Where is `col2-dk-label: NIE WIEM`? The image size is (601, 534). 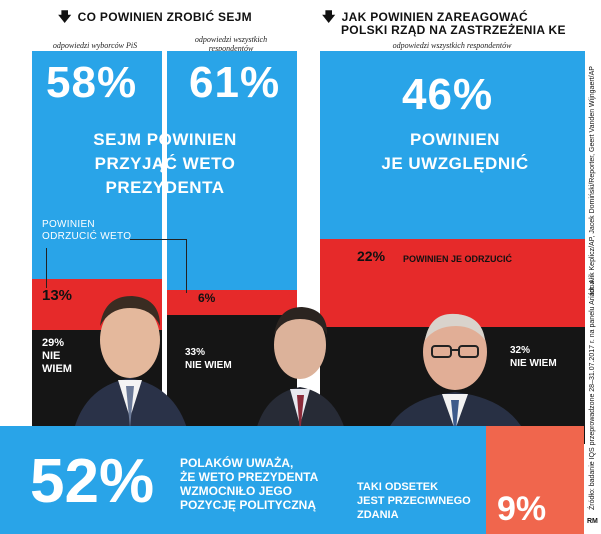
col2-dk-label: NIE WIEM is located at coordinates (208, 365).